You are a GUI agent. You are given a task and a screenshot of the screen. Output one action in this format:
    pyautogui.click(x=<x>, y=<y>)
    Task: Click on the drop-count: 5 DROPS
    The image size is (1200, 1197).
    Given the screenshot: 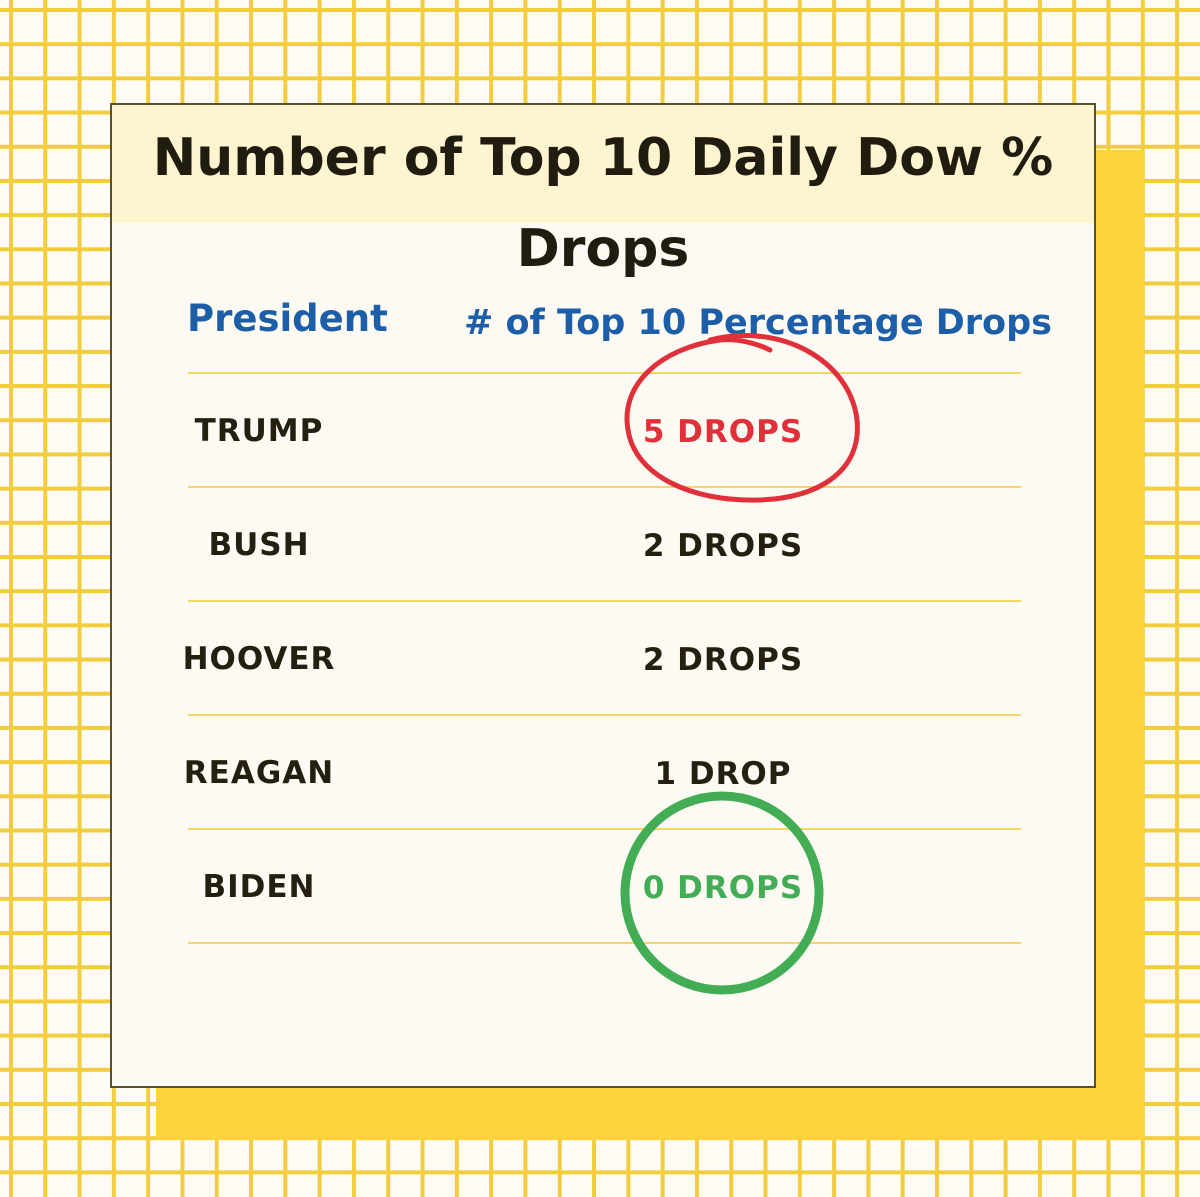 What is the action you would take?
    pyautogui.click(x=723, y=432)
    